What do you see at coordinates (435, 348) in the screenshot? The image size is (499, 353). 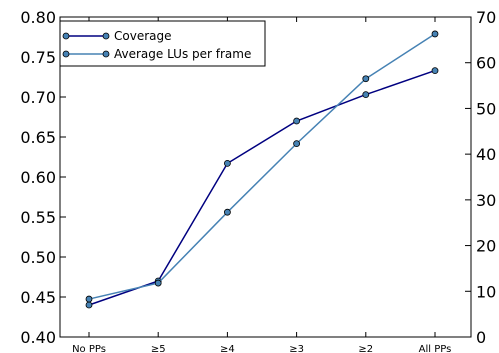 I see `x-tick-label: All PPs` at bounding box center [435, 348].